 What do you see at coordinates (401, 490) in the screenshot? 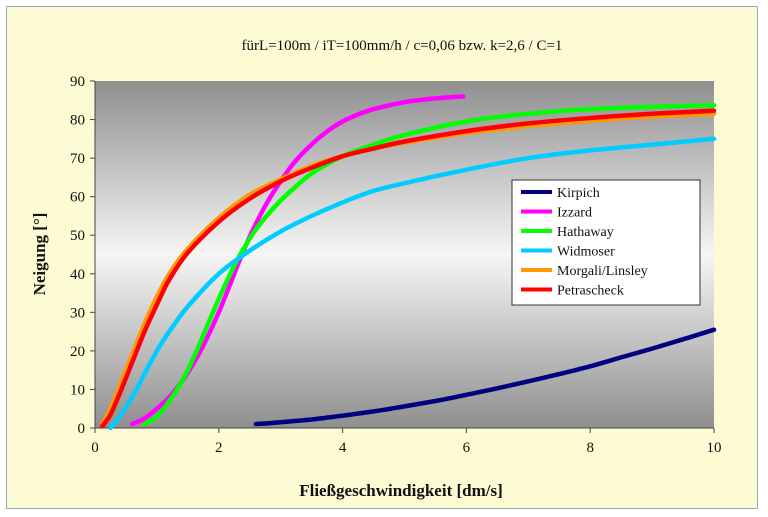
I see `x-axis-label: Fließgeschwindigkeit [dm/s]` at bounding box center [401, 490].